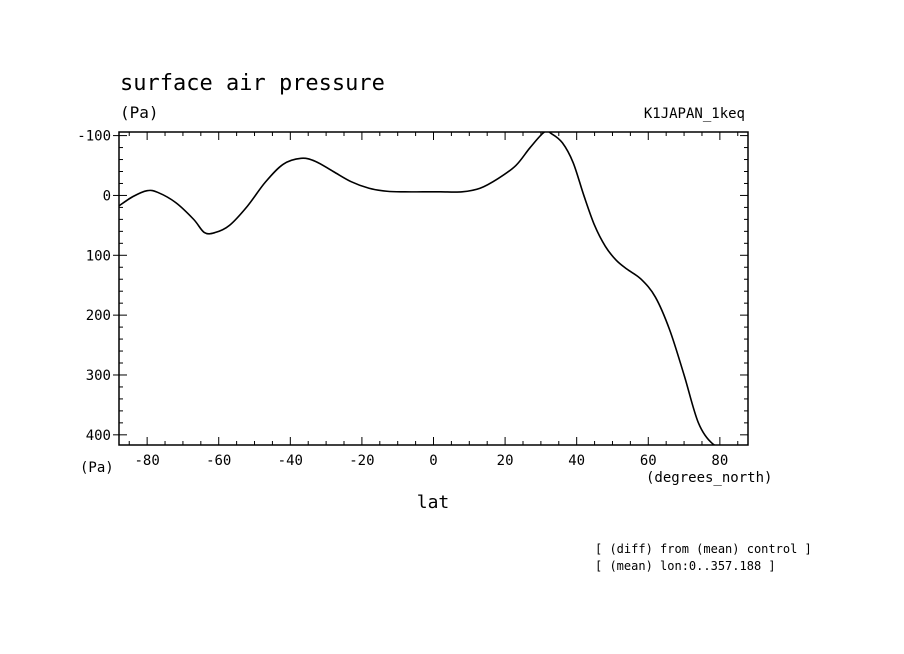  I want to click on y-tick-label: 0, so click(107, 196).